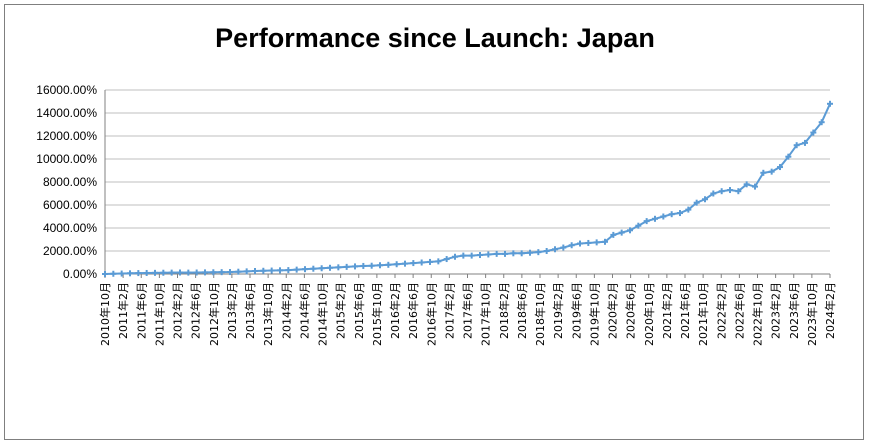 This screenshot has height=446, width=870. I want to click on x-tick-label: 2023年2月, so click(776, 310).